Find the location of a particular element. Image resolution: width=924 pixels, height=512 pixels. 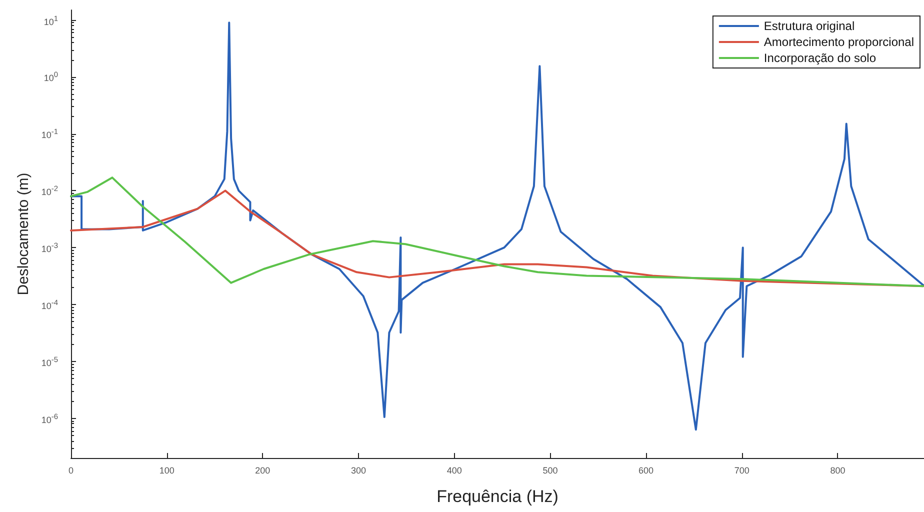

legend-label: Incorporação do solo is located at coordinates (820, 58).